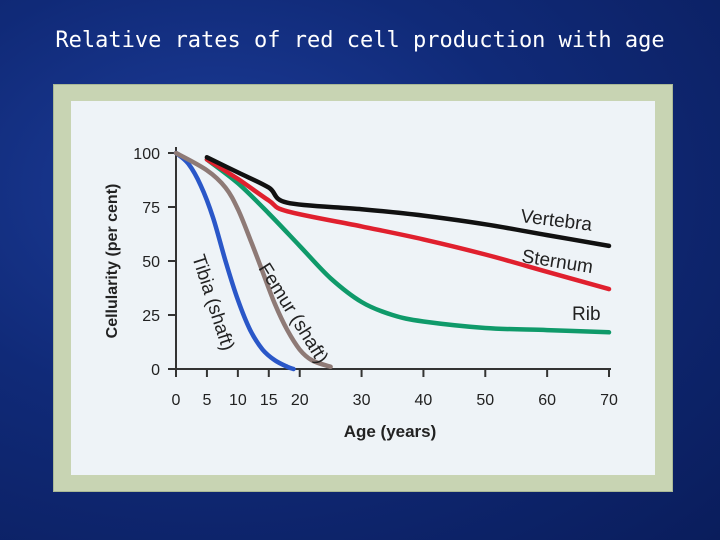 The width and height of the screenshot is (720, 540). What do you see at coordinates (146, 154) in the screenshot?
I see `y-tick-label: 100` at bounding box center [146, 154].